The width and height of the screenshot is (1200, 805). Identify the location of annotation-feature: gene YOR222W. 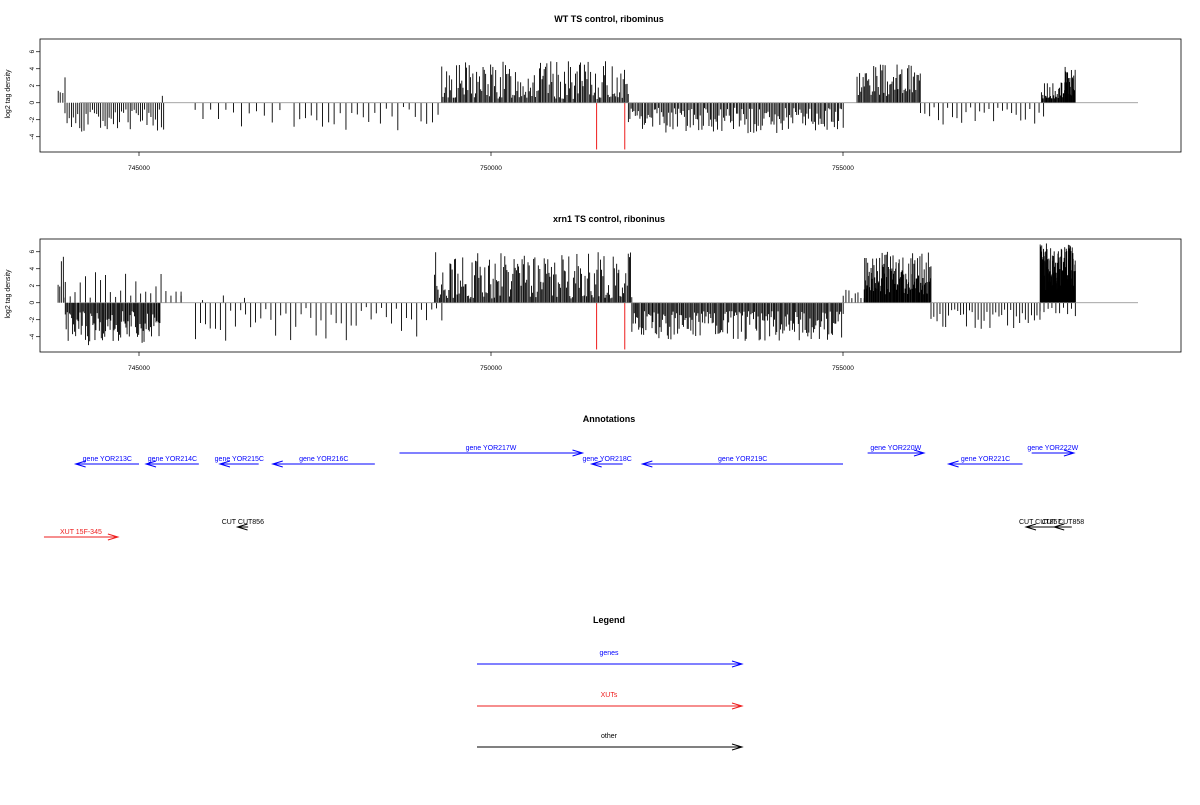
(1053, 451).